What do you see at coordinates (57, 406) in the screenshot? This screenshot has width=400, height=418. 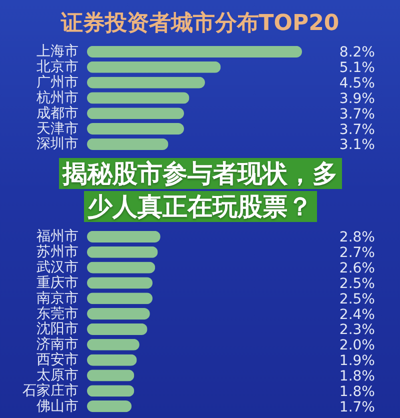 I see `y-tick-label: 佛山市` at bounding box center [57, 406].